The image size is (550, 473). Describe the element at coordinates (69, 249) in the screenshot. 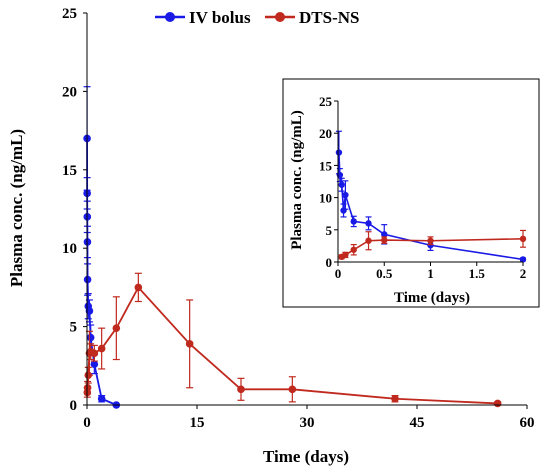

I see `main-y-tick-label: 10` at that location.